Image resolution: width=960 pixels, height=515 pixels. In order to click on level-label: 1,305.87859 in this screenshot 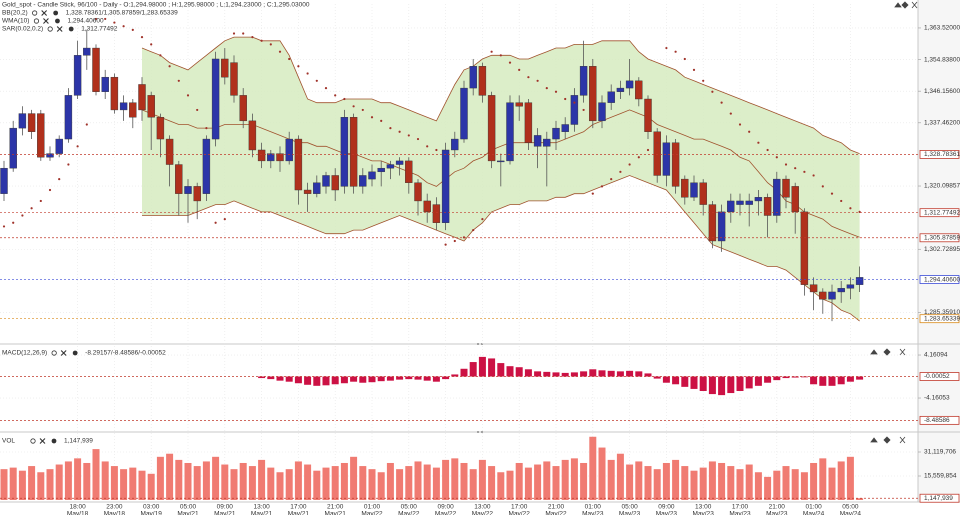, I will do `click(942, 238)`.